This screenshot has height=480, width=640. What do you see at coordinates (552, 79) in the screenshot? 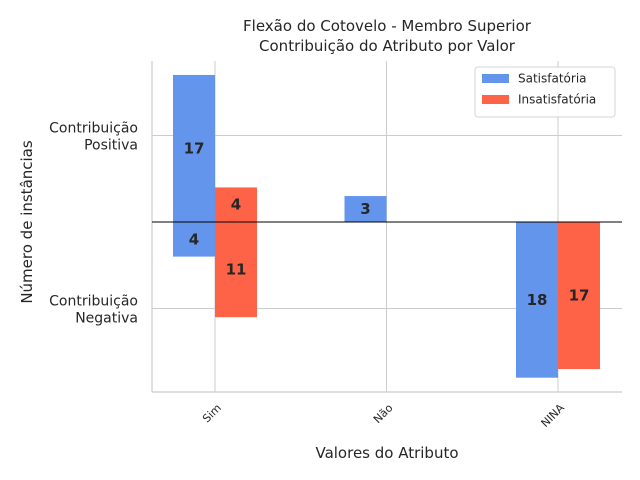
I see `legend-label: Satisfatória` at bounding box center [552, 79].